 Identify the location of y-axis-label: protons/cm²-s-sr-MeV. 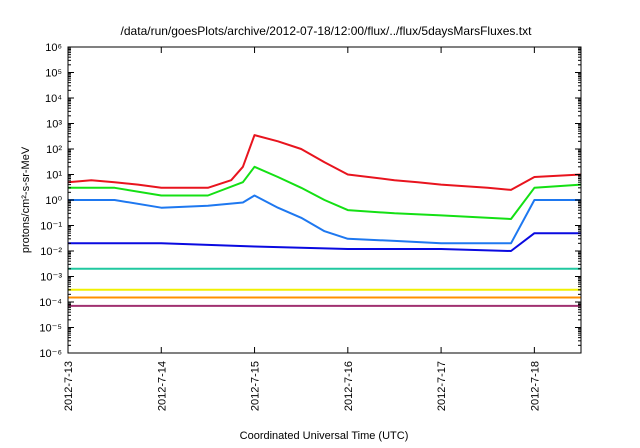
(26, 199).